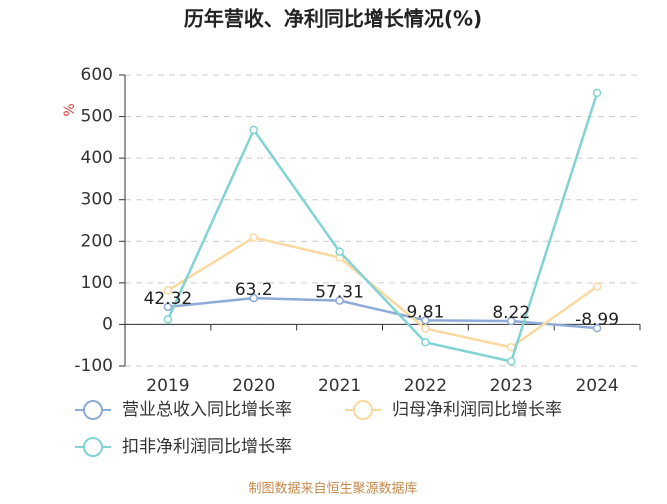 The image size is (667, 504). I want to click on legend-label: 营业总收入同比增长率, so click(207, 410).